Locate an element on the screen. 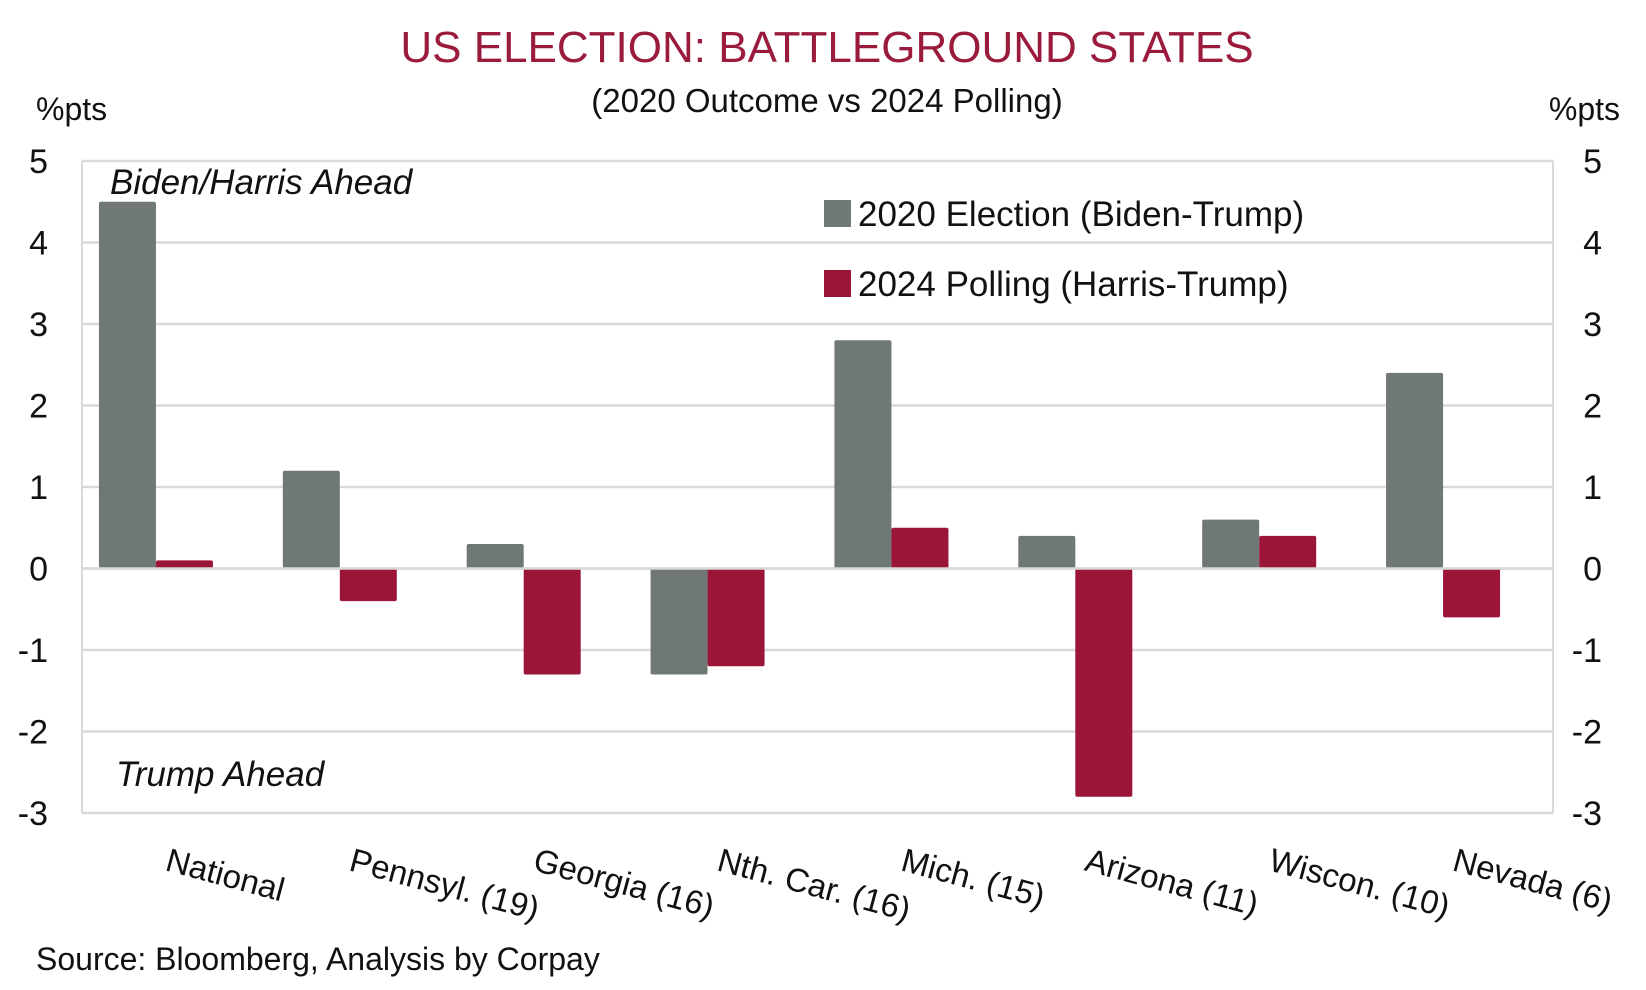 The image size is (1646, 990). y-tick-label-left: 1 is located at coordinates (38, 488).